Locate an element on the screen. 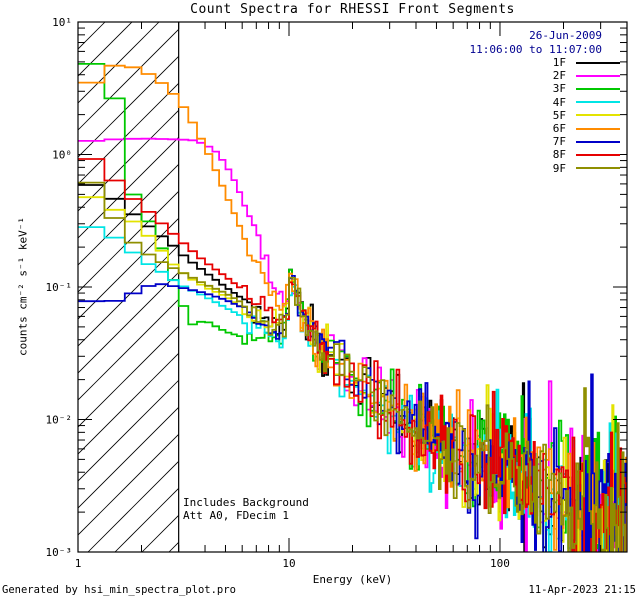 Image resolution: width=640 pixels, height=600 pixels. legend-item: 7F is located at coordinates (586, 141).